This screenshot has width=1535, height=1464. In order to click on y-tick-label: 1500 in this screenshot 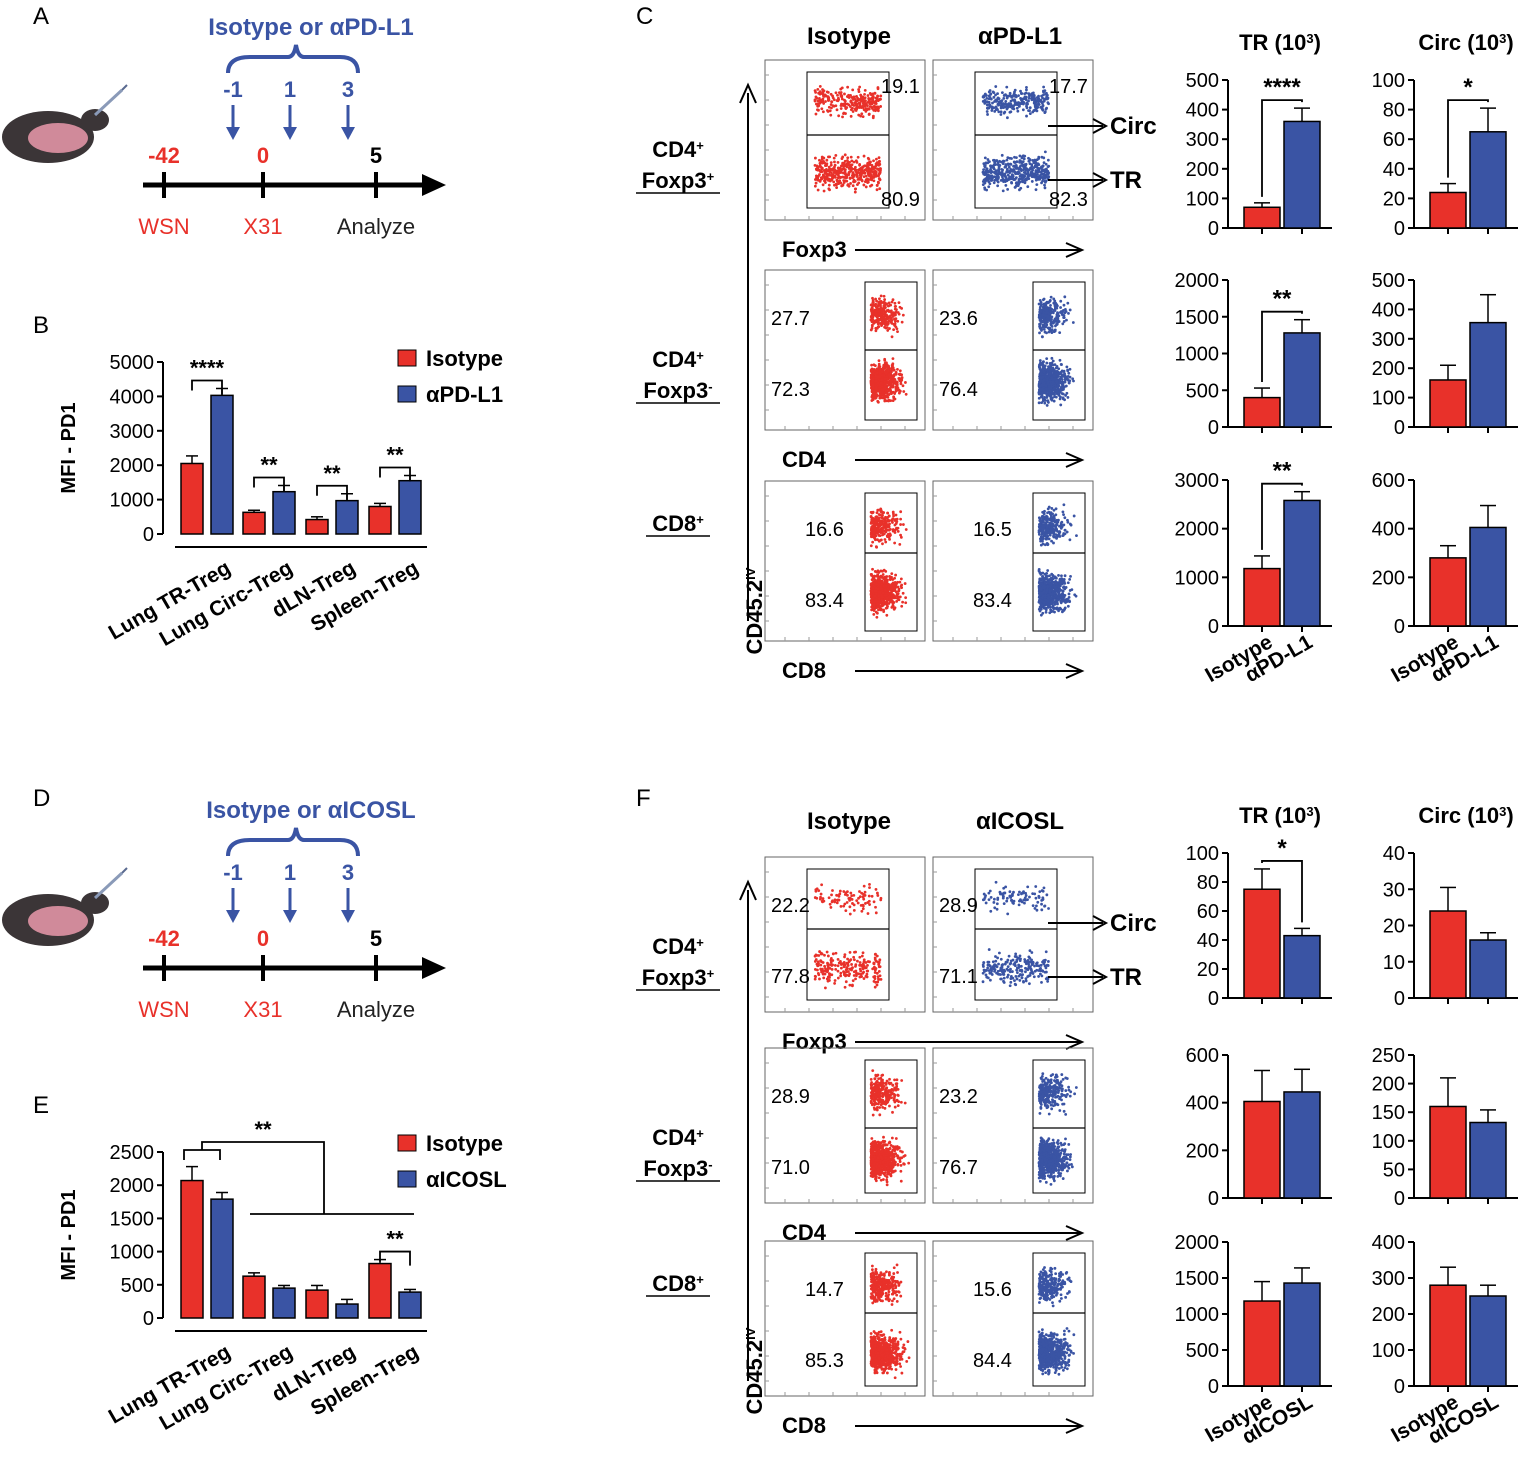, I will do `click(132, 1219)`.